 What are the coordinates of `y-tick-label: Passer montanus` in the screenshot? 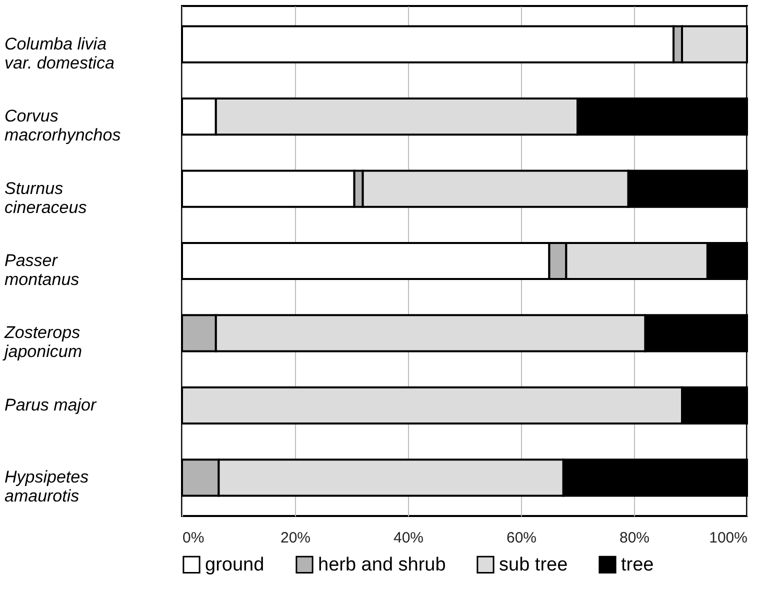 It's located at (42, 270).